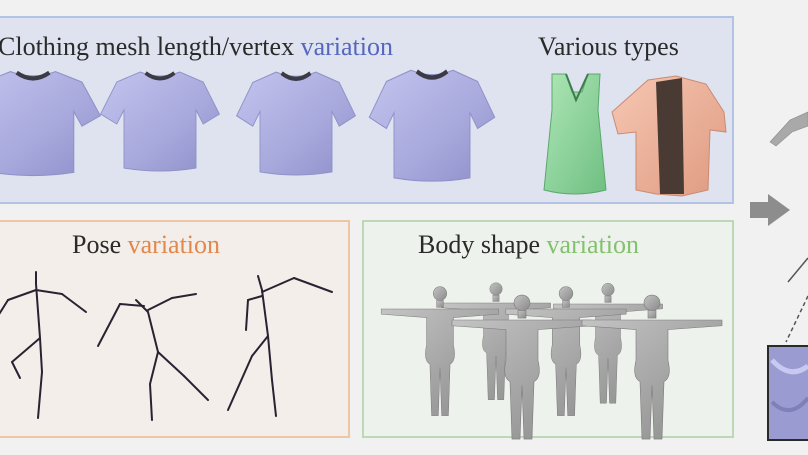 The width and height of the screenshot is (808, 455). What do you see at coordinates (100, 244) in the screenshot?
I see `pose-title-text: Pose` at bounding box center [100, 244].